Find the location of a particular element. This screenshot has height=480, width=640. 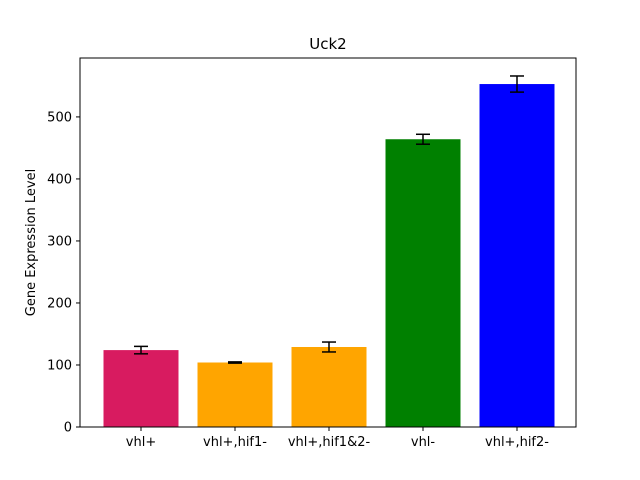

chart-title: Uck2 is located at coordinates (327, 44).